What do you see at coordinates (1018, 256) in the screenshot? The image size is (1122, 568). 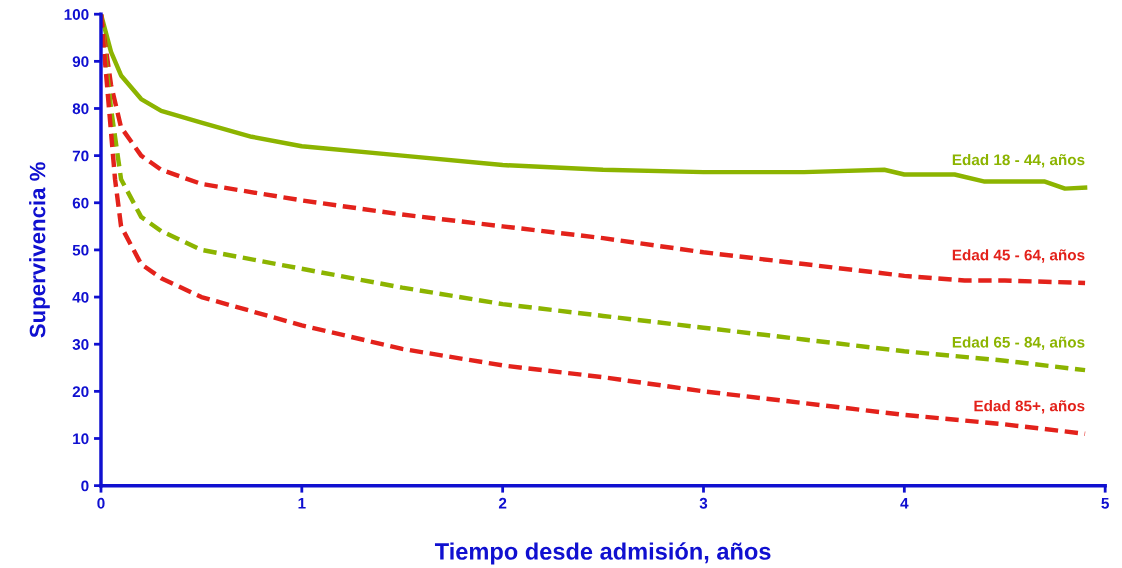 I see `series-label: Edad 45 - 64, años` at bounding box center [1018, 256].